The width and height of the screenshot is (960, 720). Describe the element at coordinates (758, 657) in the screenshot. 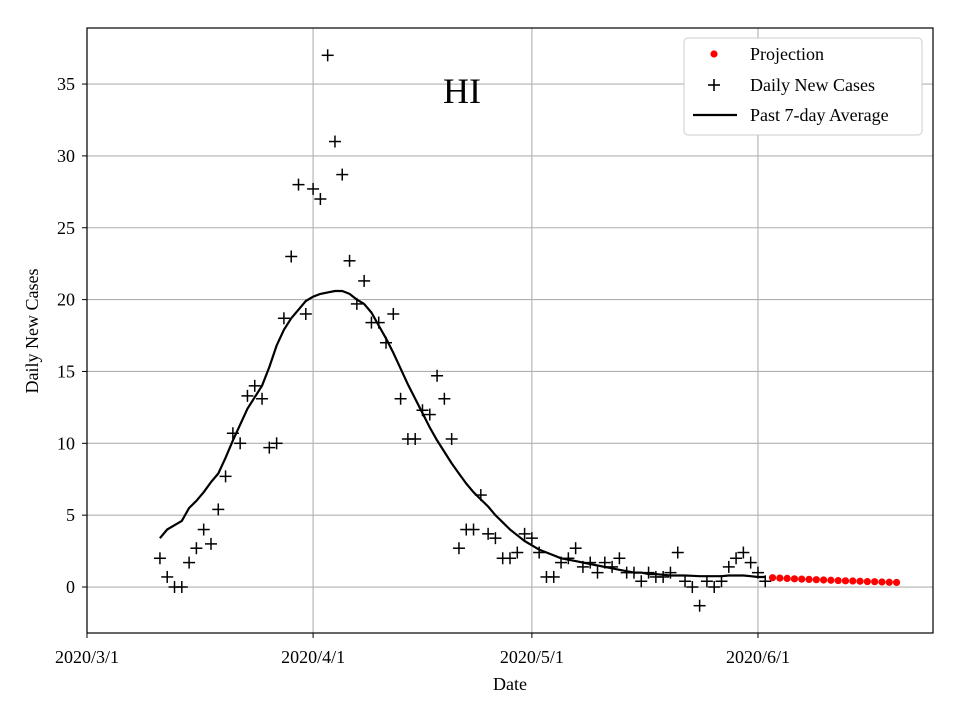

I see `x-tick-label: 2020/6/1` at that location.